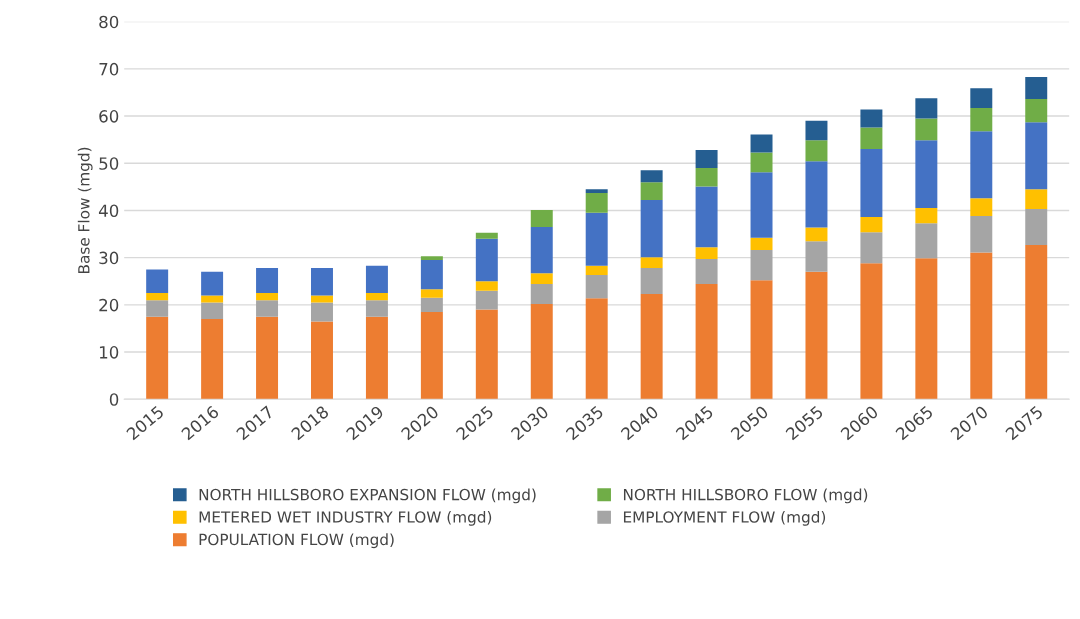 The height and width of the screenshot is (619, 1080). Describe the element at coordinates (109, 163) in the screenshot. I see `y-tick-label: 50` at that location.